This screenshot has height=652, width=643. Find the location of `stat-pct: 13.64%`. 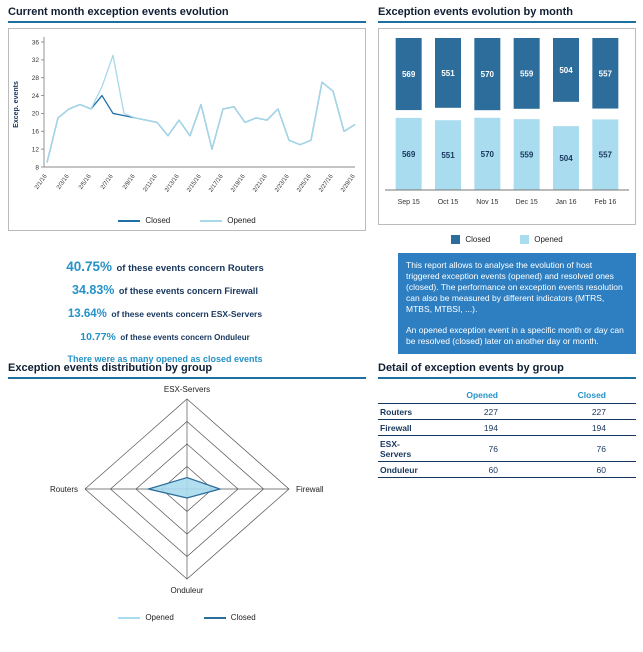

stat-pct: 13.64% is located at coordinates (87, 314).